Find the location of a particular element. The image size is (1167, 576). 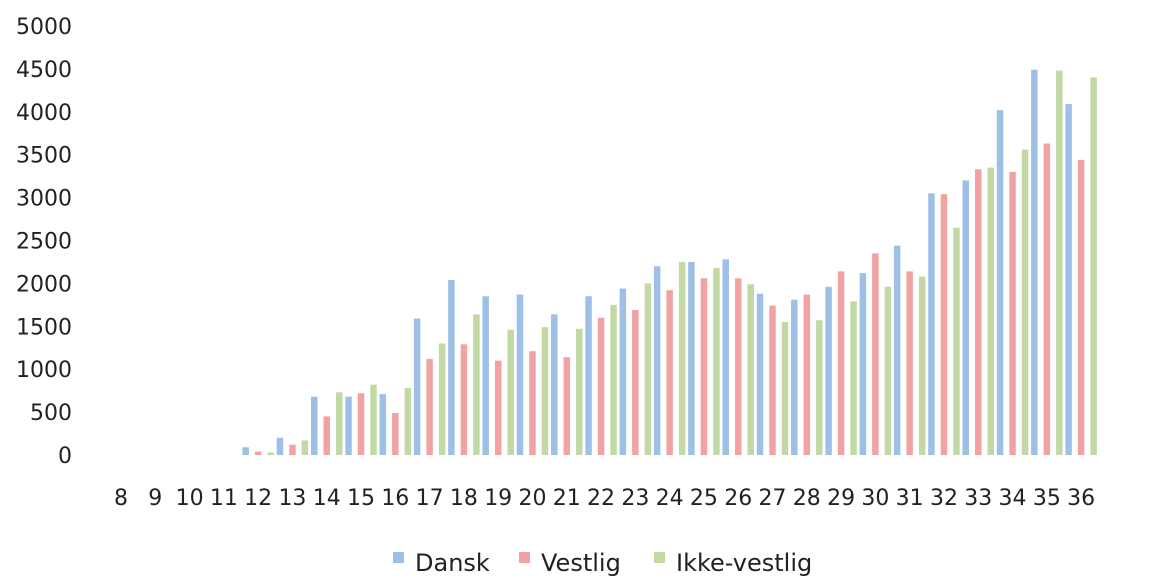

x-tick-label: 24 is located at coordinates (670, 498).